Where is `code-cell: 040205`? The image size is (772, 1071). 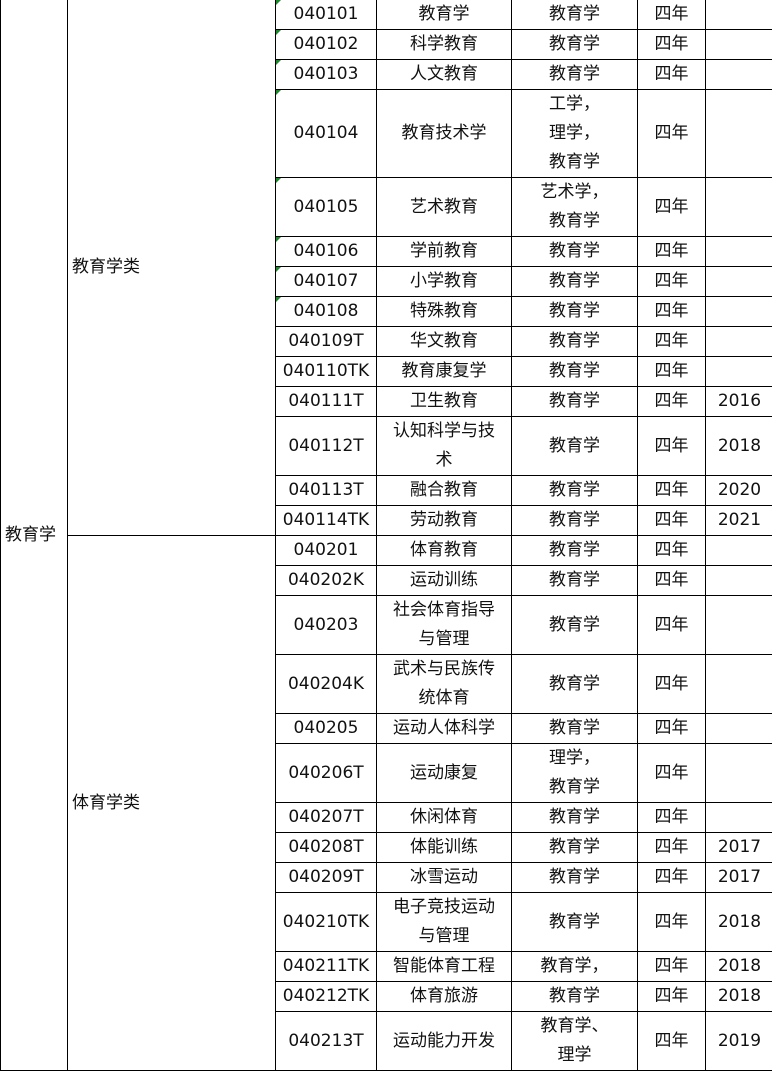 code-cell: 040205 is located at coordinates (326, 729).